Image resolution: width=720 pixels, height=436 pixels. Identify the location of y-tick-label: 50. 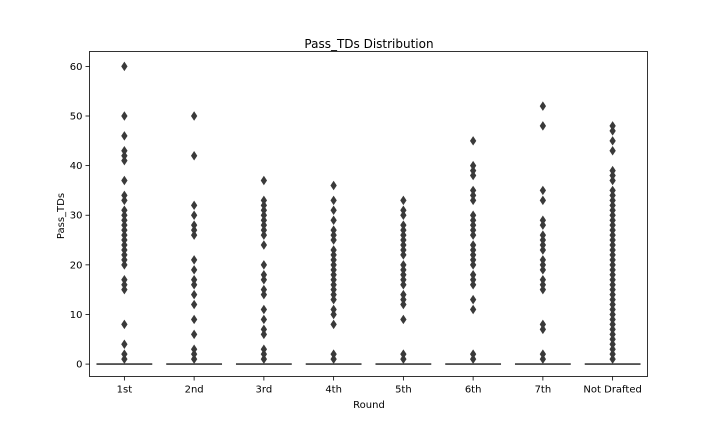
(76, 117).